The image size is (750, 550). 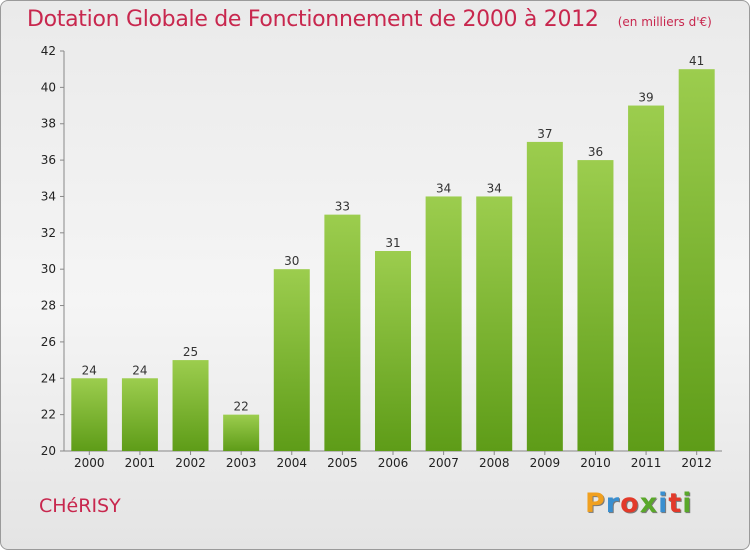 I want to click on y-tick-label: 42, so click(x=48, y=51).